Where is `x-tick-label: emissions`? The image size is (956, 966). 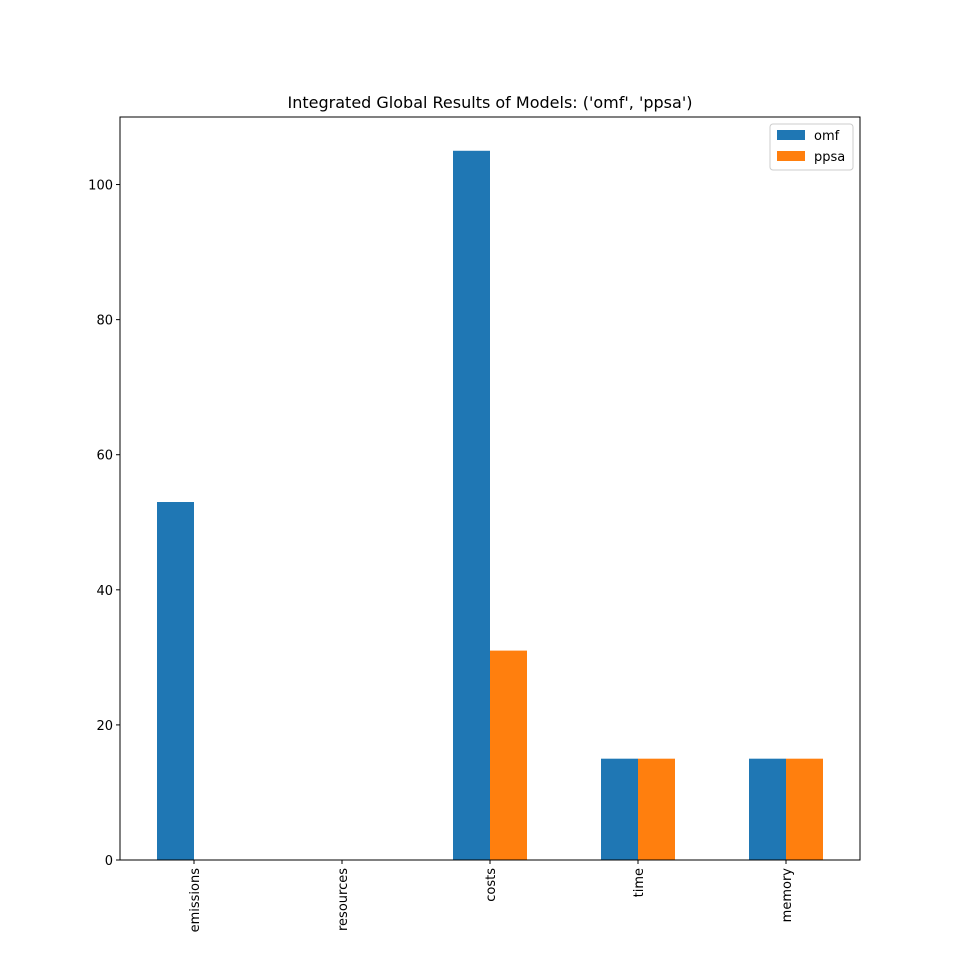 x-tick-label: emissions is located at coordinates (195, 900).